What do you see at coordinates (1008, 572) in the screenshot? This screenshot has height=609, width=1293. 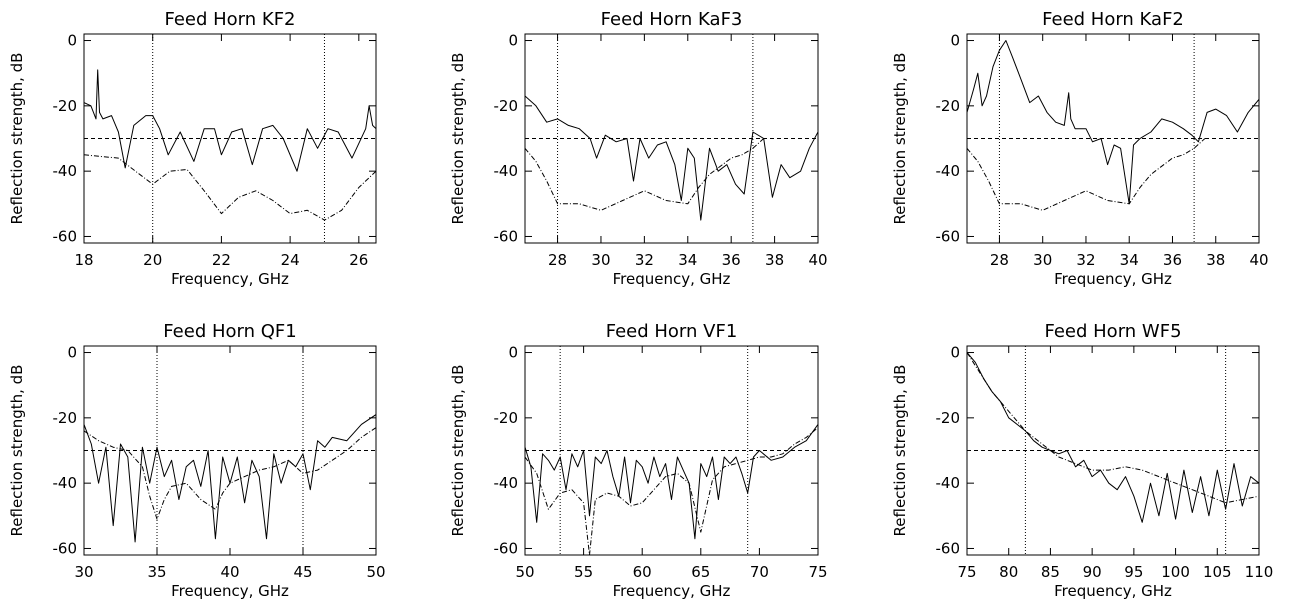 I see `x-tick-label: 80` at bounding box center [1008, 572].